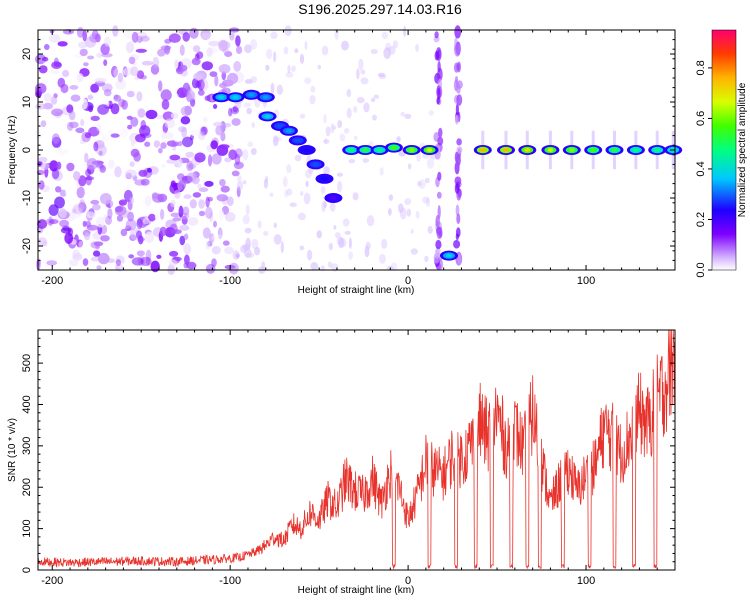 The width and height of the screenshot is (750, 600). I want to click on x-tick-label: -200, so click(52, 581).